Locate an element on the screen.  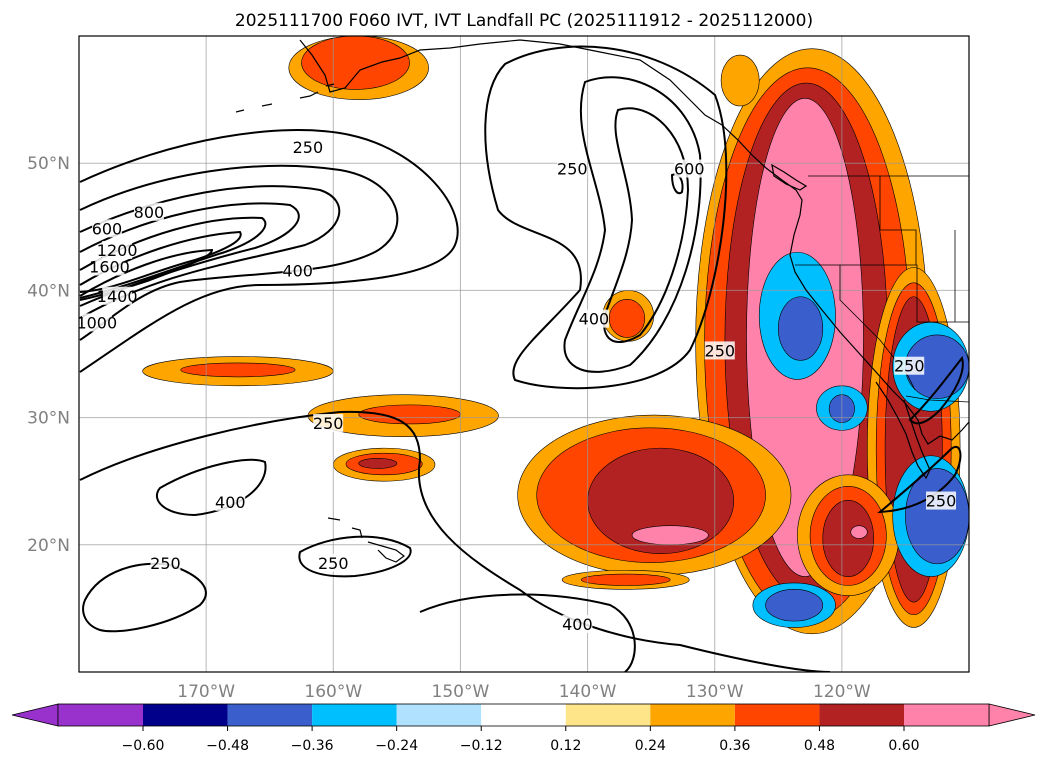
colorbar-tick-9: 0.60 is located at coordinates (903, 746).